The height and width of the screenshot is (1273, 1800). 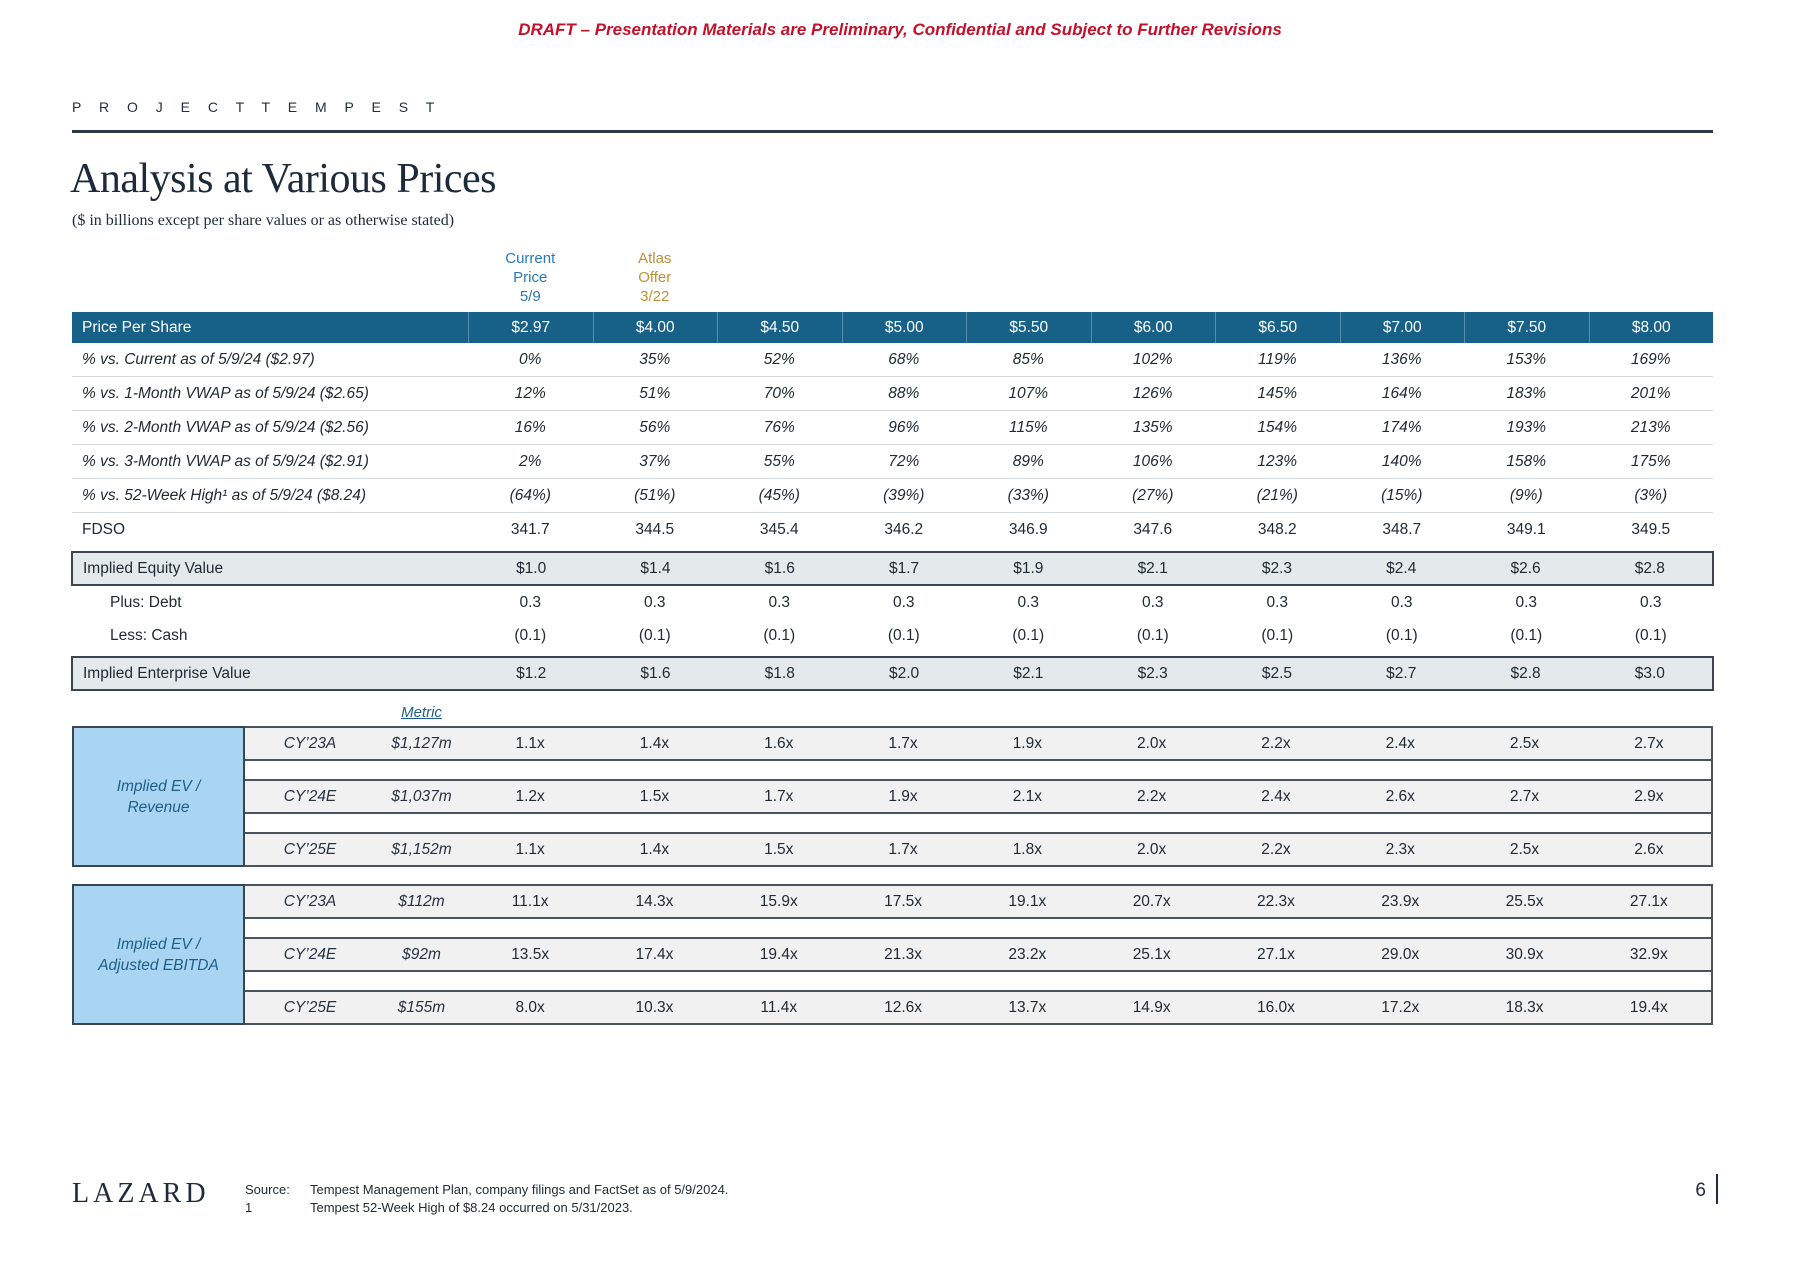 I want to click on period-label: CY’23A, so click(x=310, y=743).